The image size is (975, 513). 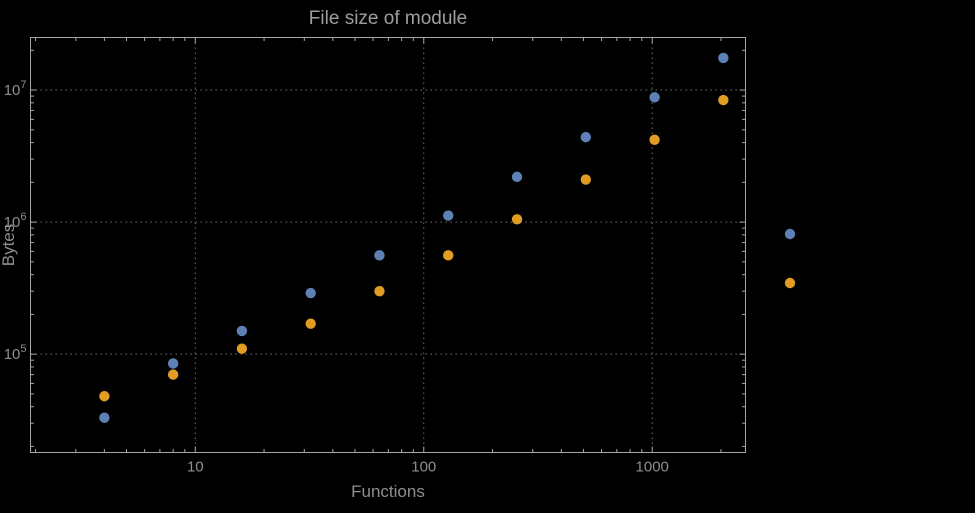 What do you see at coordinates (388, 18) in the screenshot?
I see `chart-title: File size of module` at bounding box center [388, 18].